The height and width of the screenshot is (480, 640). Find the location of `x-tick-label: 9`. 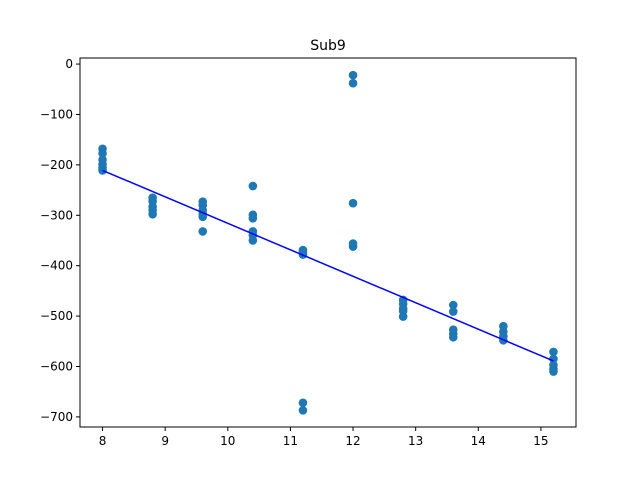

x-tick-label: 9 is located at coordinates (165, 441).